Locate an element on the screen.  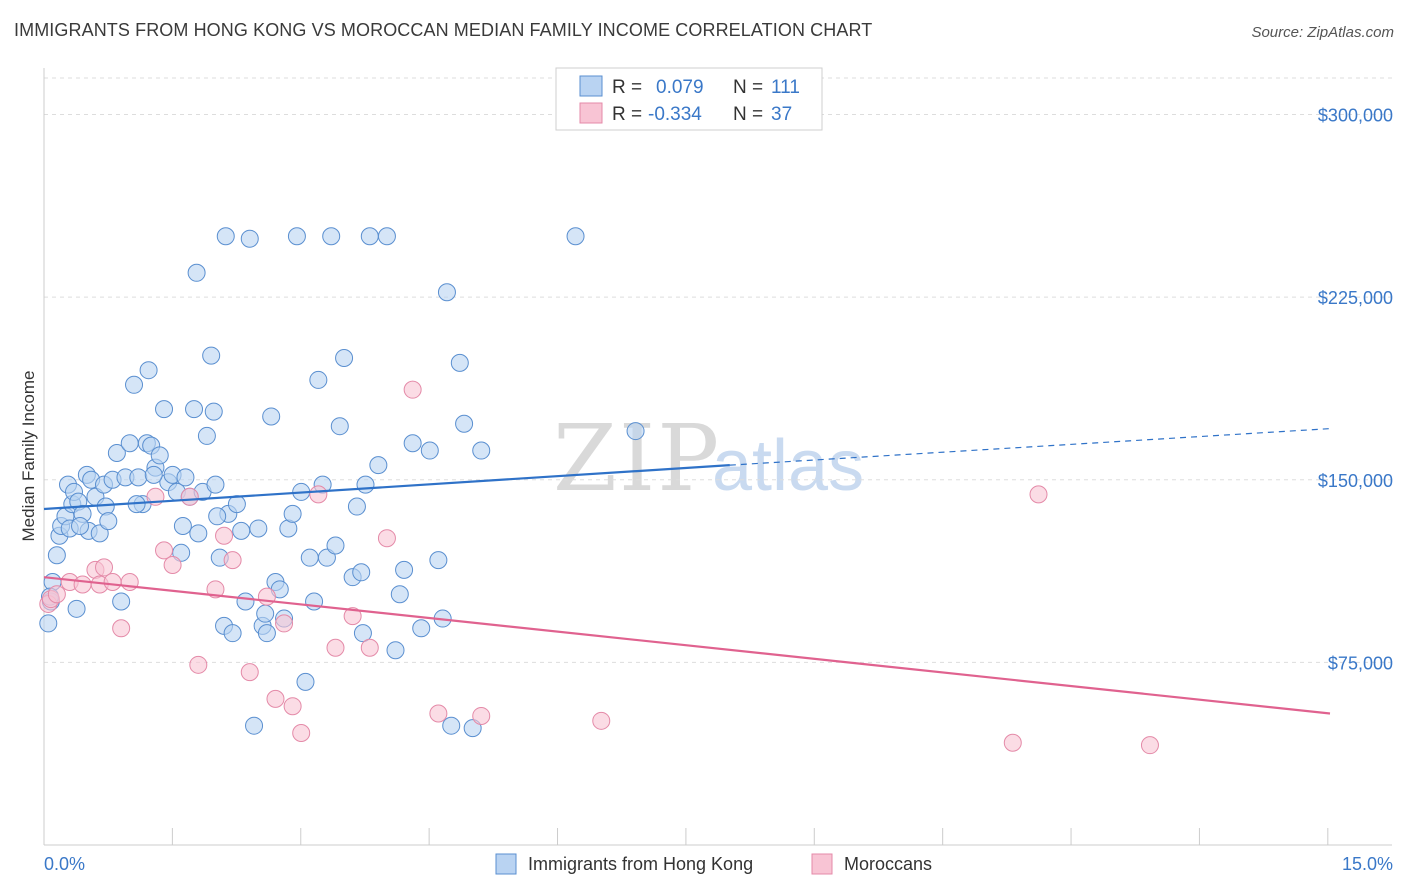
hong-kong-trend-dashed is located at coordinates (1030, 447).